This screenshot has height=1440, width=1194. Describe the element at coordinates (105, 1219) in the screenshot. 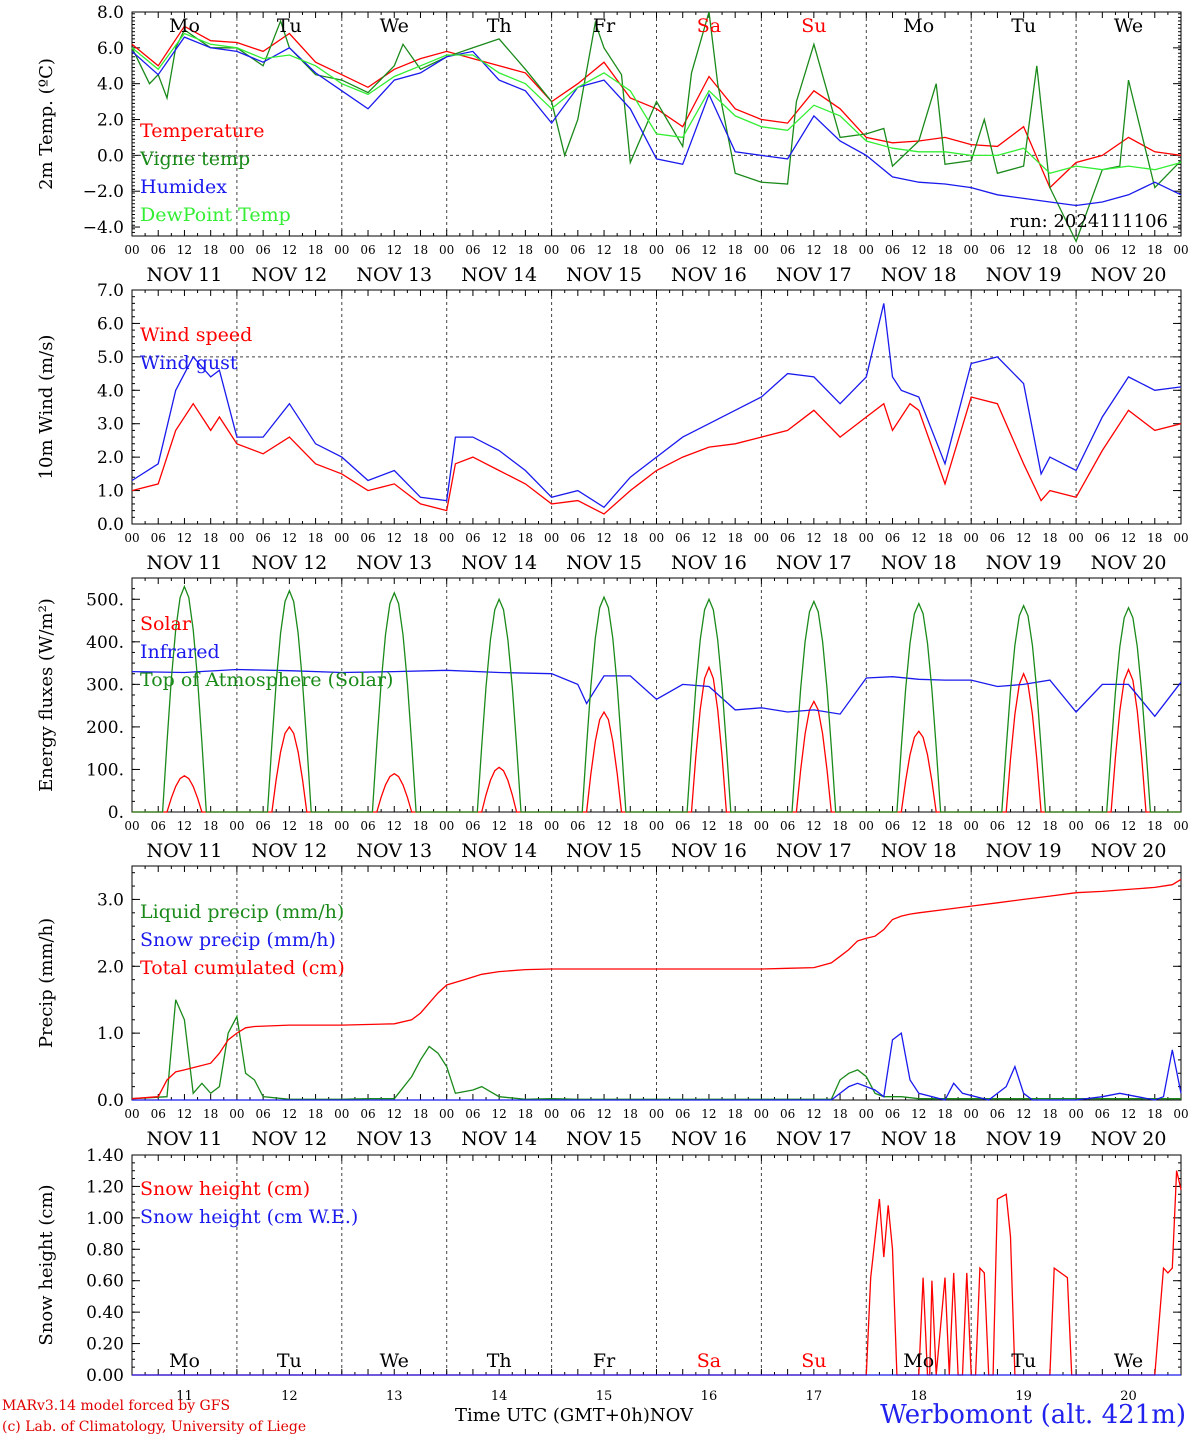

I see `y-tick-label: 1.00` at that location.